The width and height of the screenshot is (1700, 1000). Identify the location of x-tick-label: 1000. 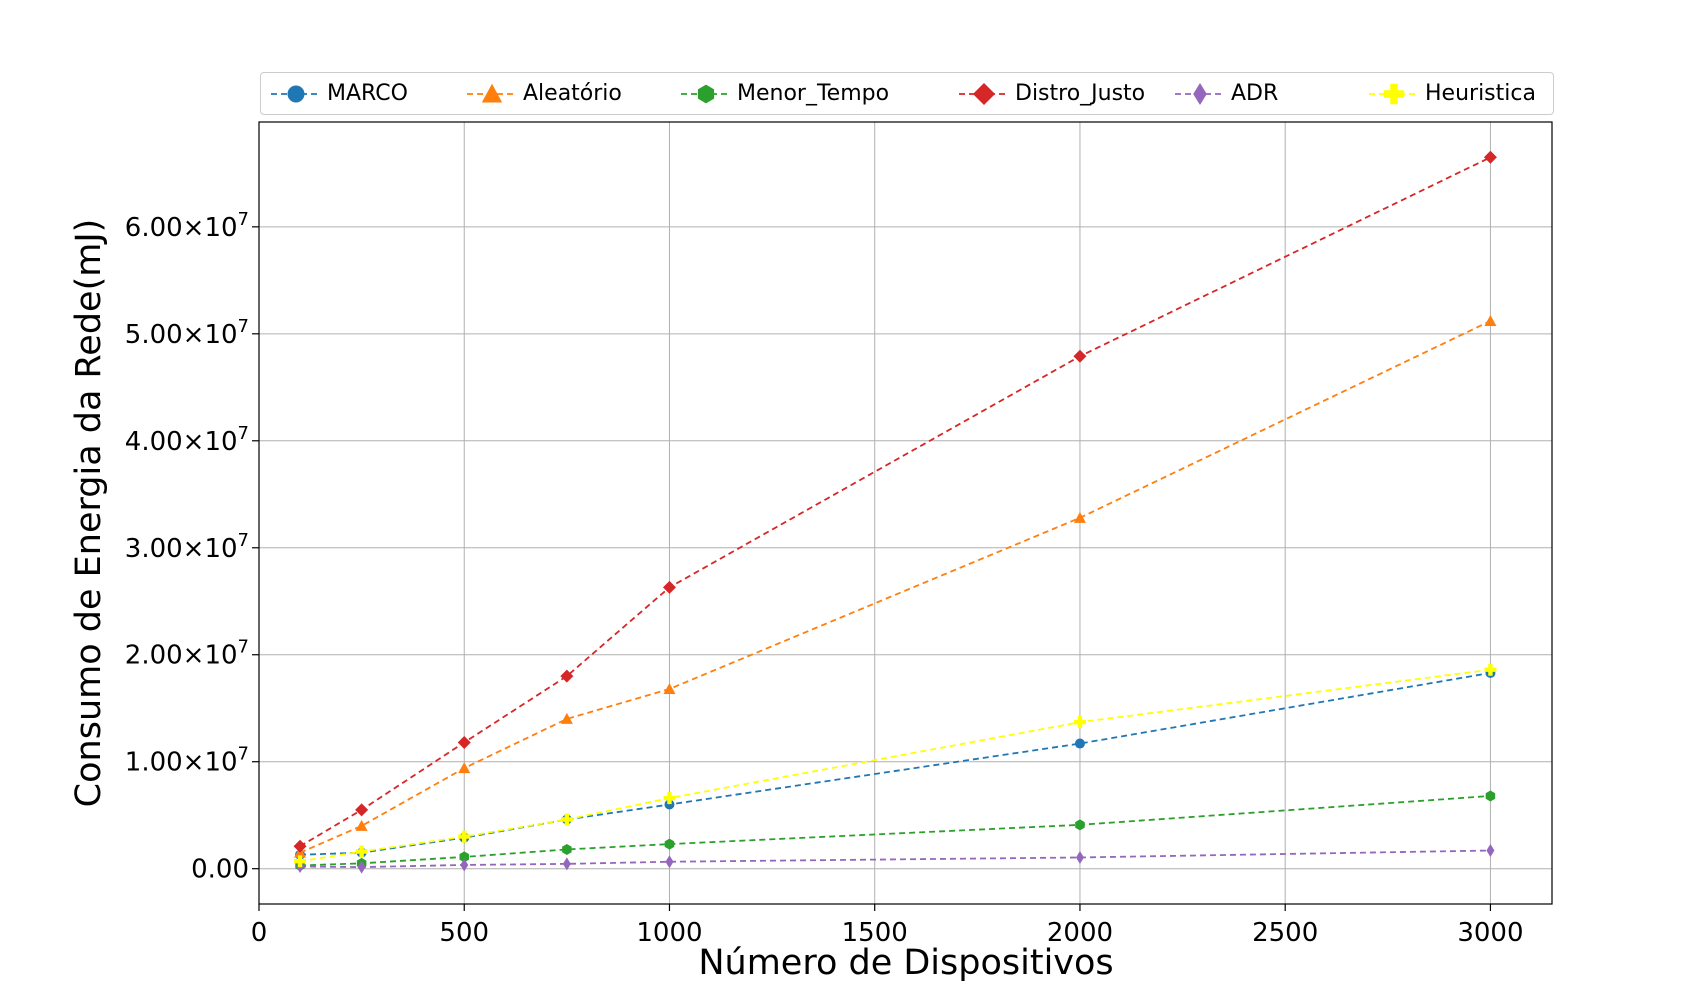
(669, 933).